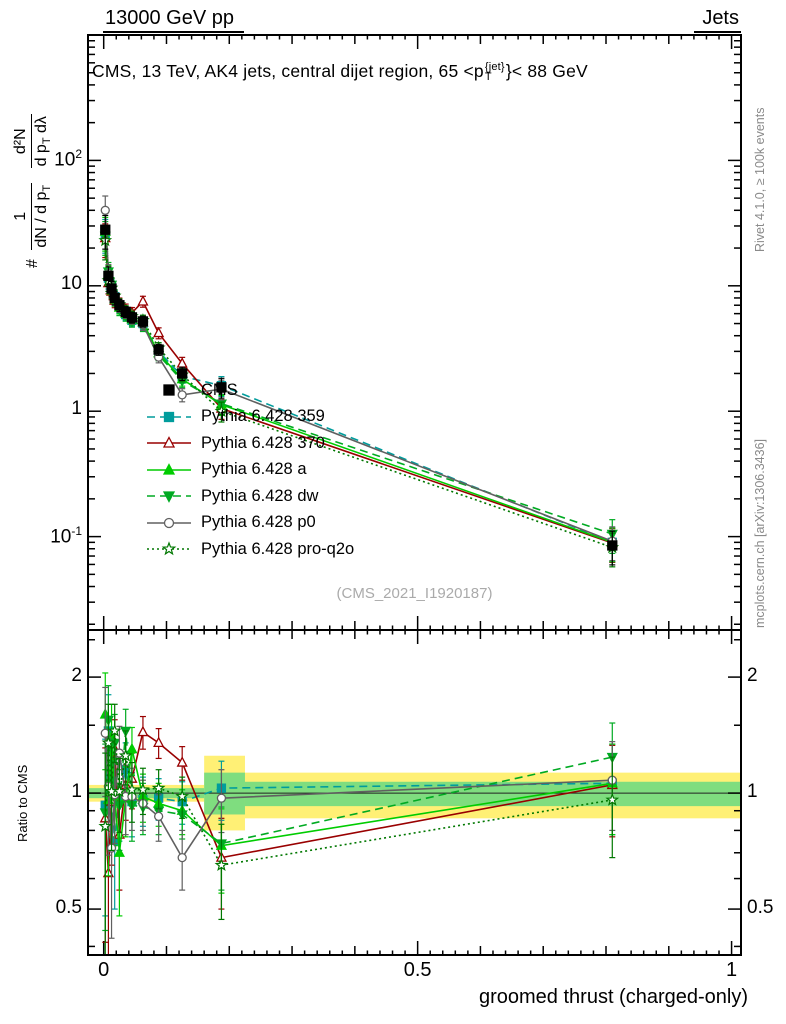 The image size is (786, 1024). Describe the element at coordinates (22, 803) in the screenshot. I see `ratio-y-axis-label: Ratio to CMS` at that location.